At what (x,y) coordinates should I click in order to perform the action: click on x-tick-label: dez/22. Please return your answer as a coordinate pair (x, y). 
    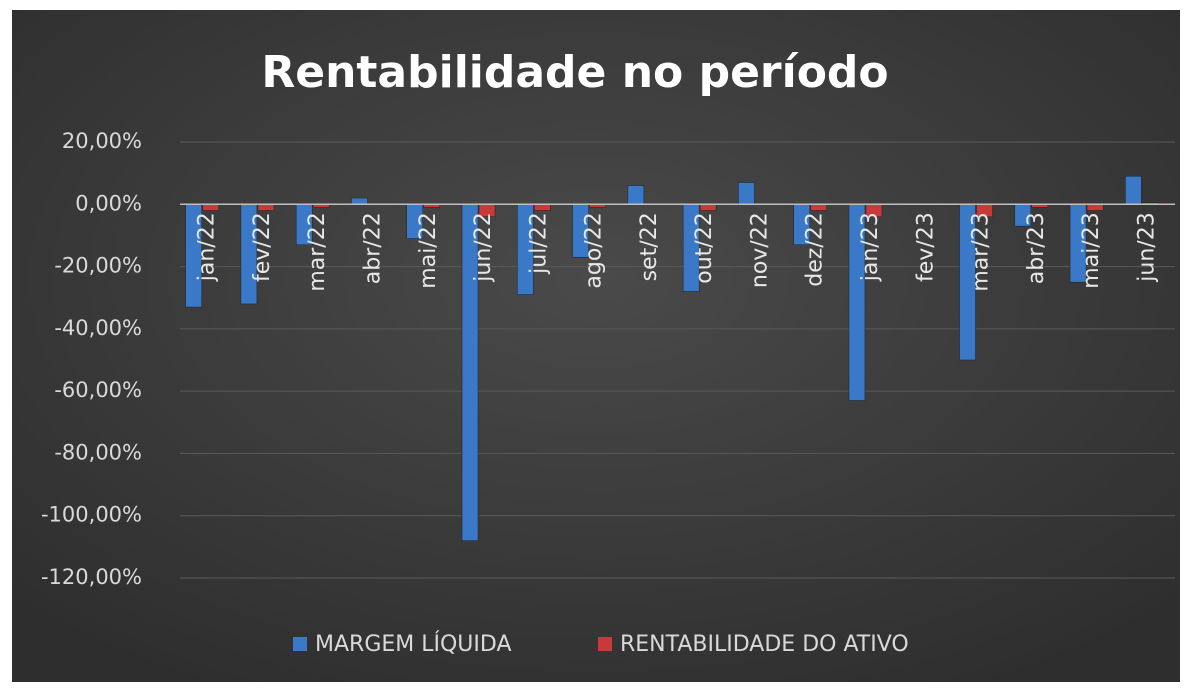
    Looking at the image, I should click on (815, 249).